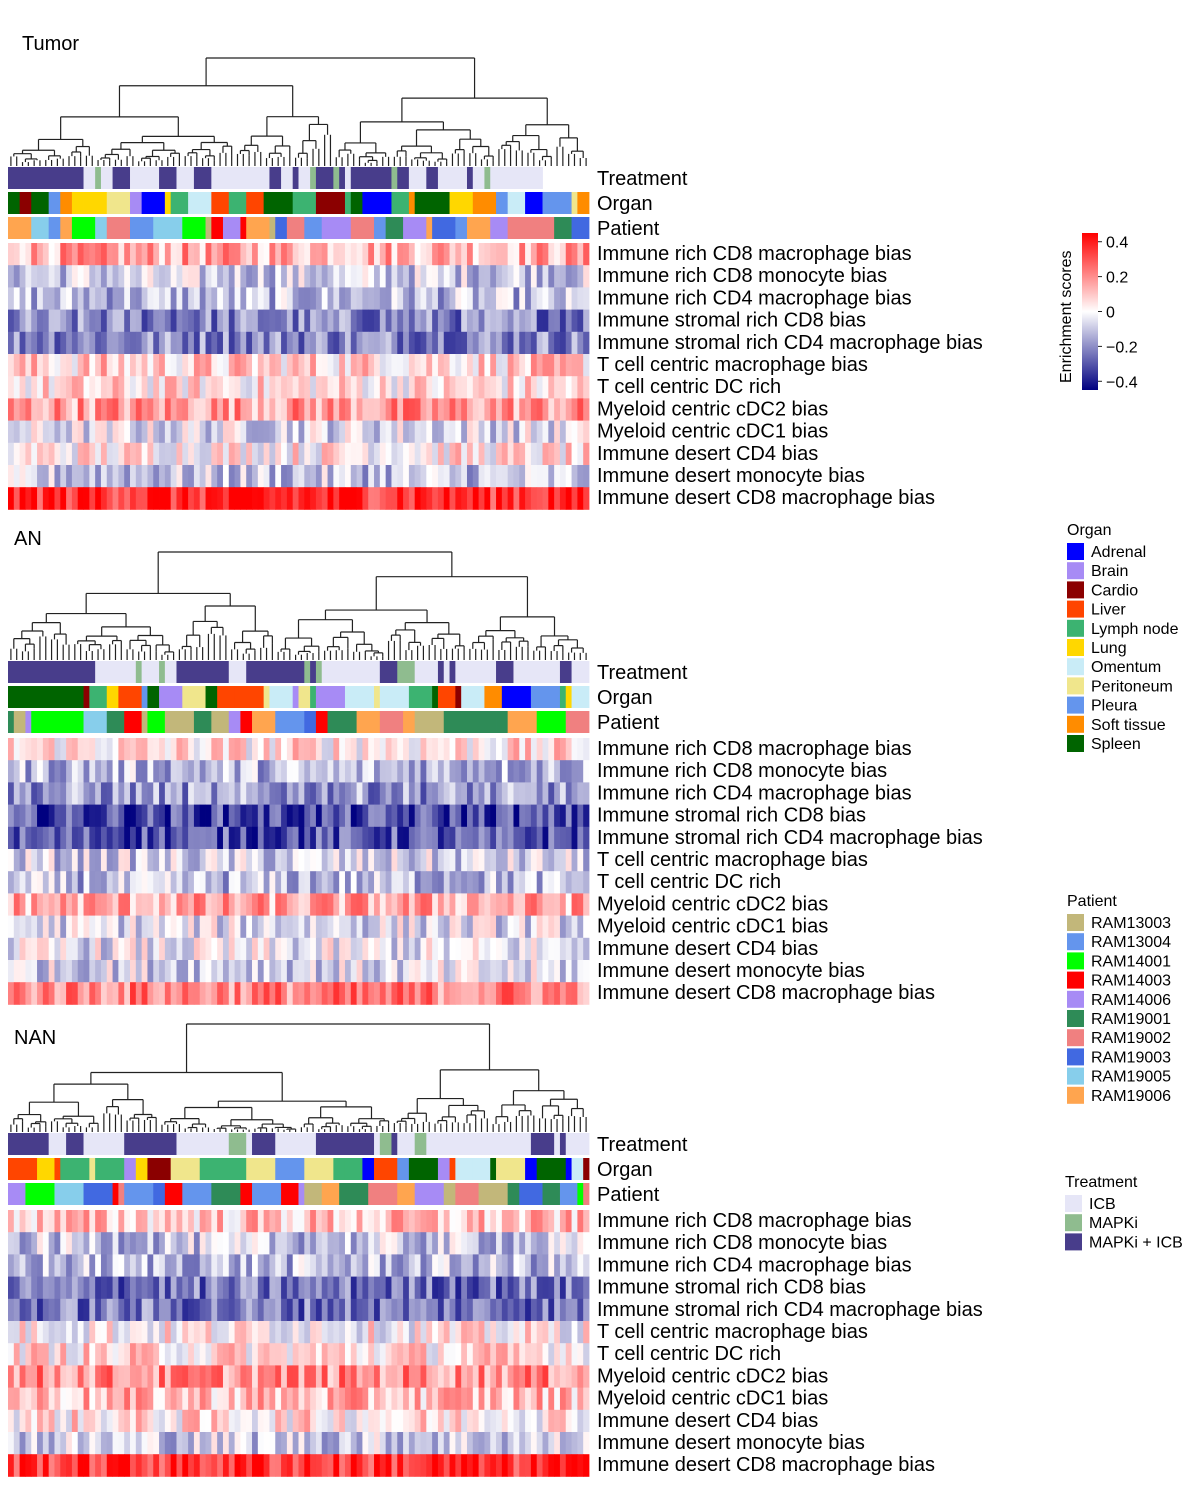  Describe the element at coordinates (731, 816) in the screenshot. I see `row-label: Immune stromal rich CD8 bias` at that location.